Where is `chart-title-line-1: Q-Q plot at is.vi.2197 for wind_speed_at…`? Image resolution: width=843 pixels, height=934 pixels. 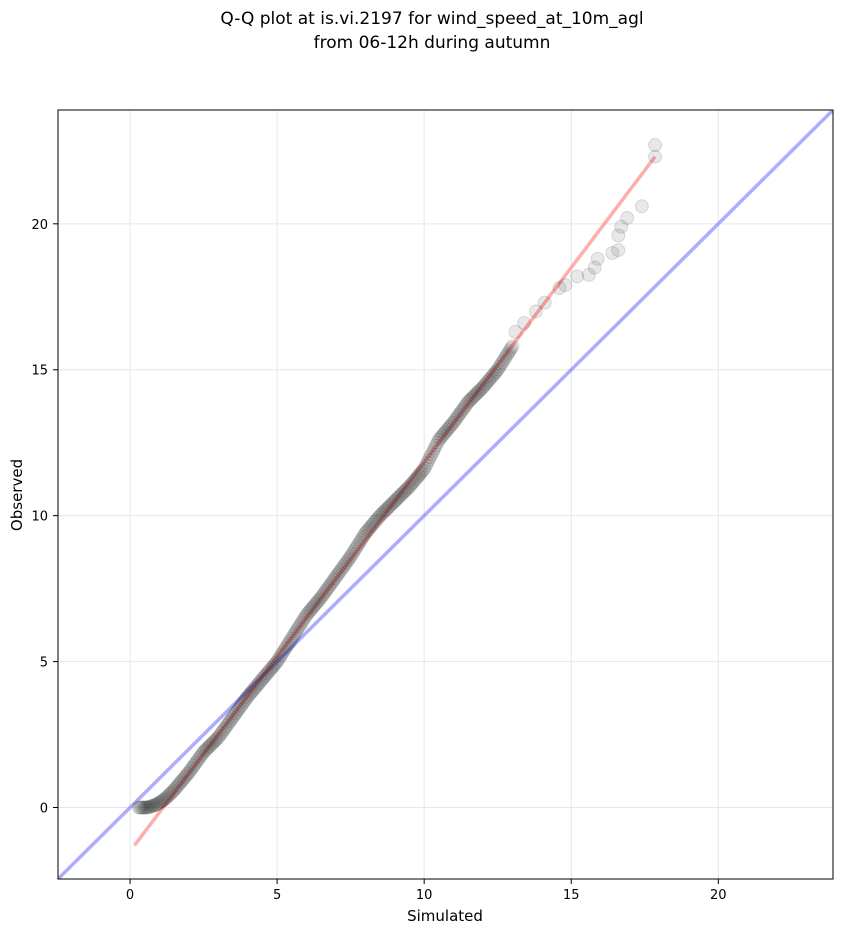 chart-title-line-1: Q-Q plot at is.vi.2197 for wind_speed_at… is located at coordinates (431, 19).